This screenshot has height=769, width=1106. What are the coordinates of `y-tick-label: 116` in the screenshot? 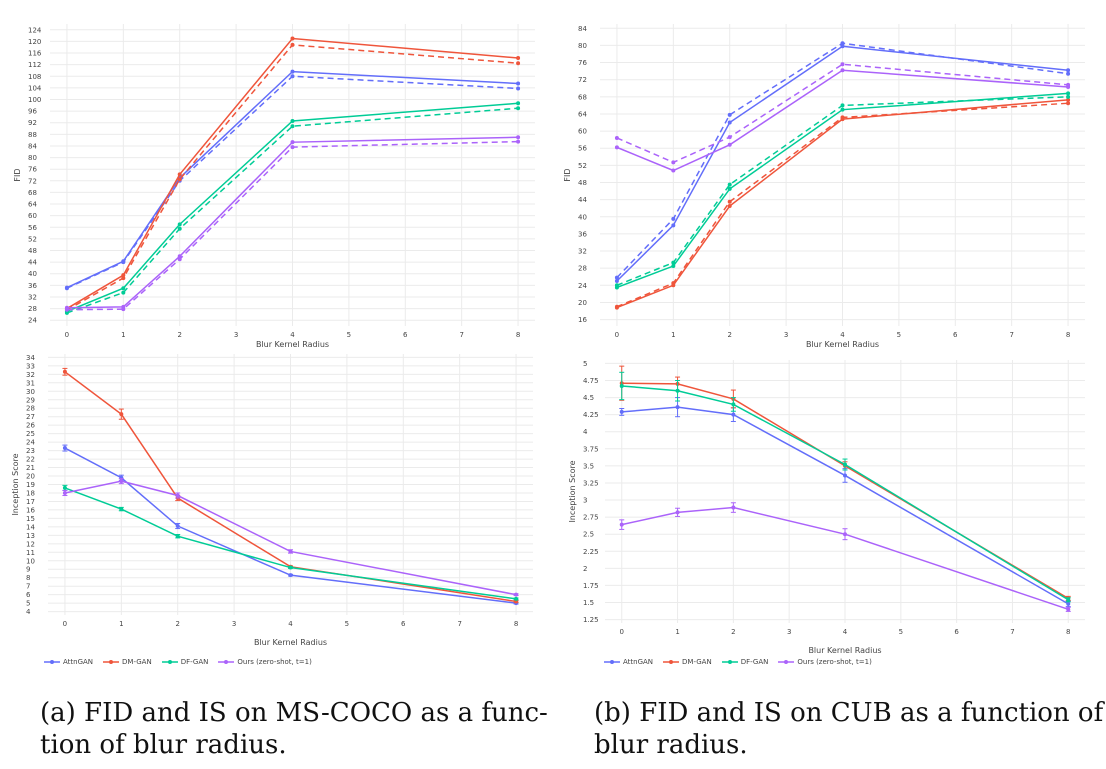 It's located at (35, 54).